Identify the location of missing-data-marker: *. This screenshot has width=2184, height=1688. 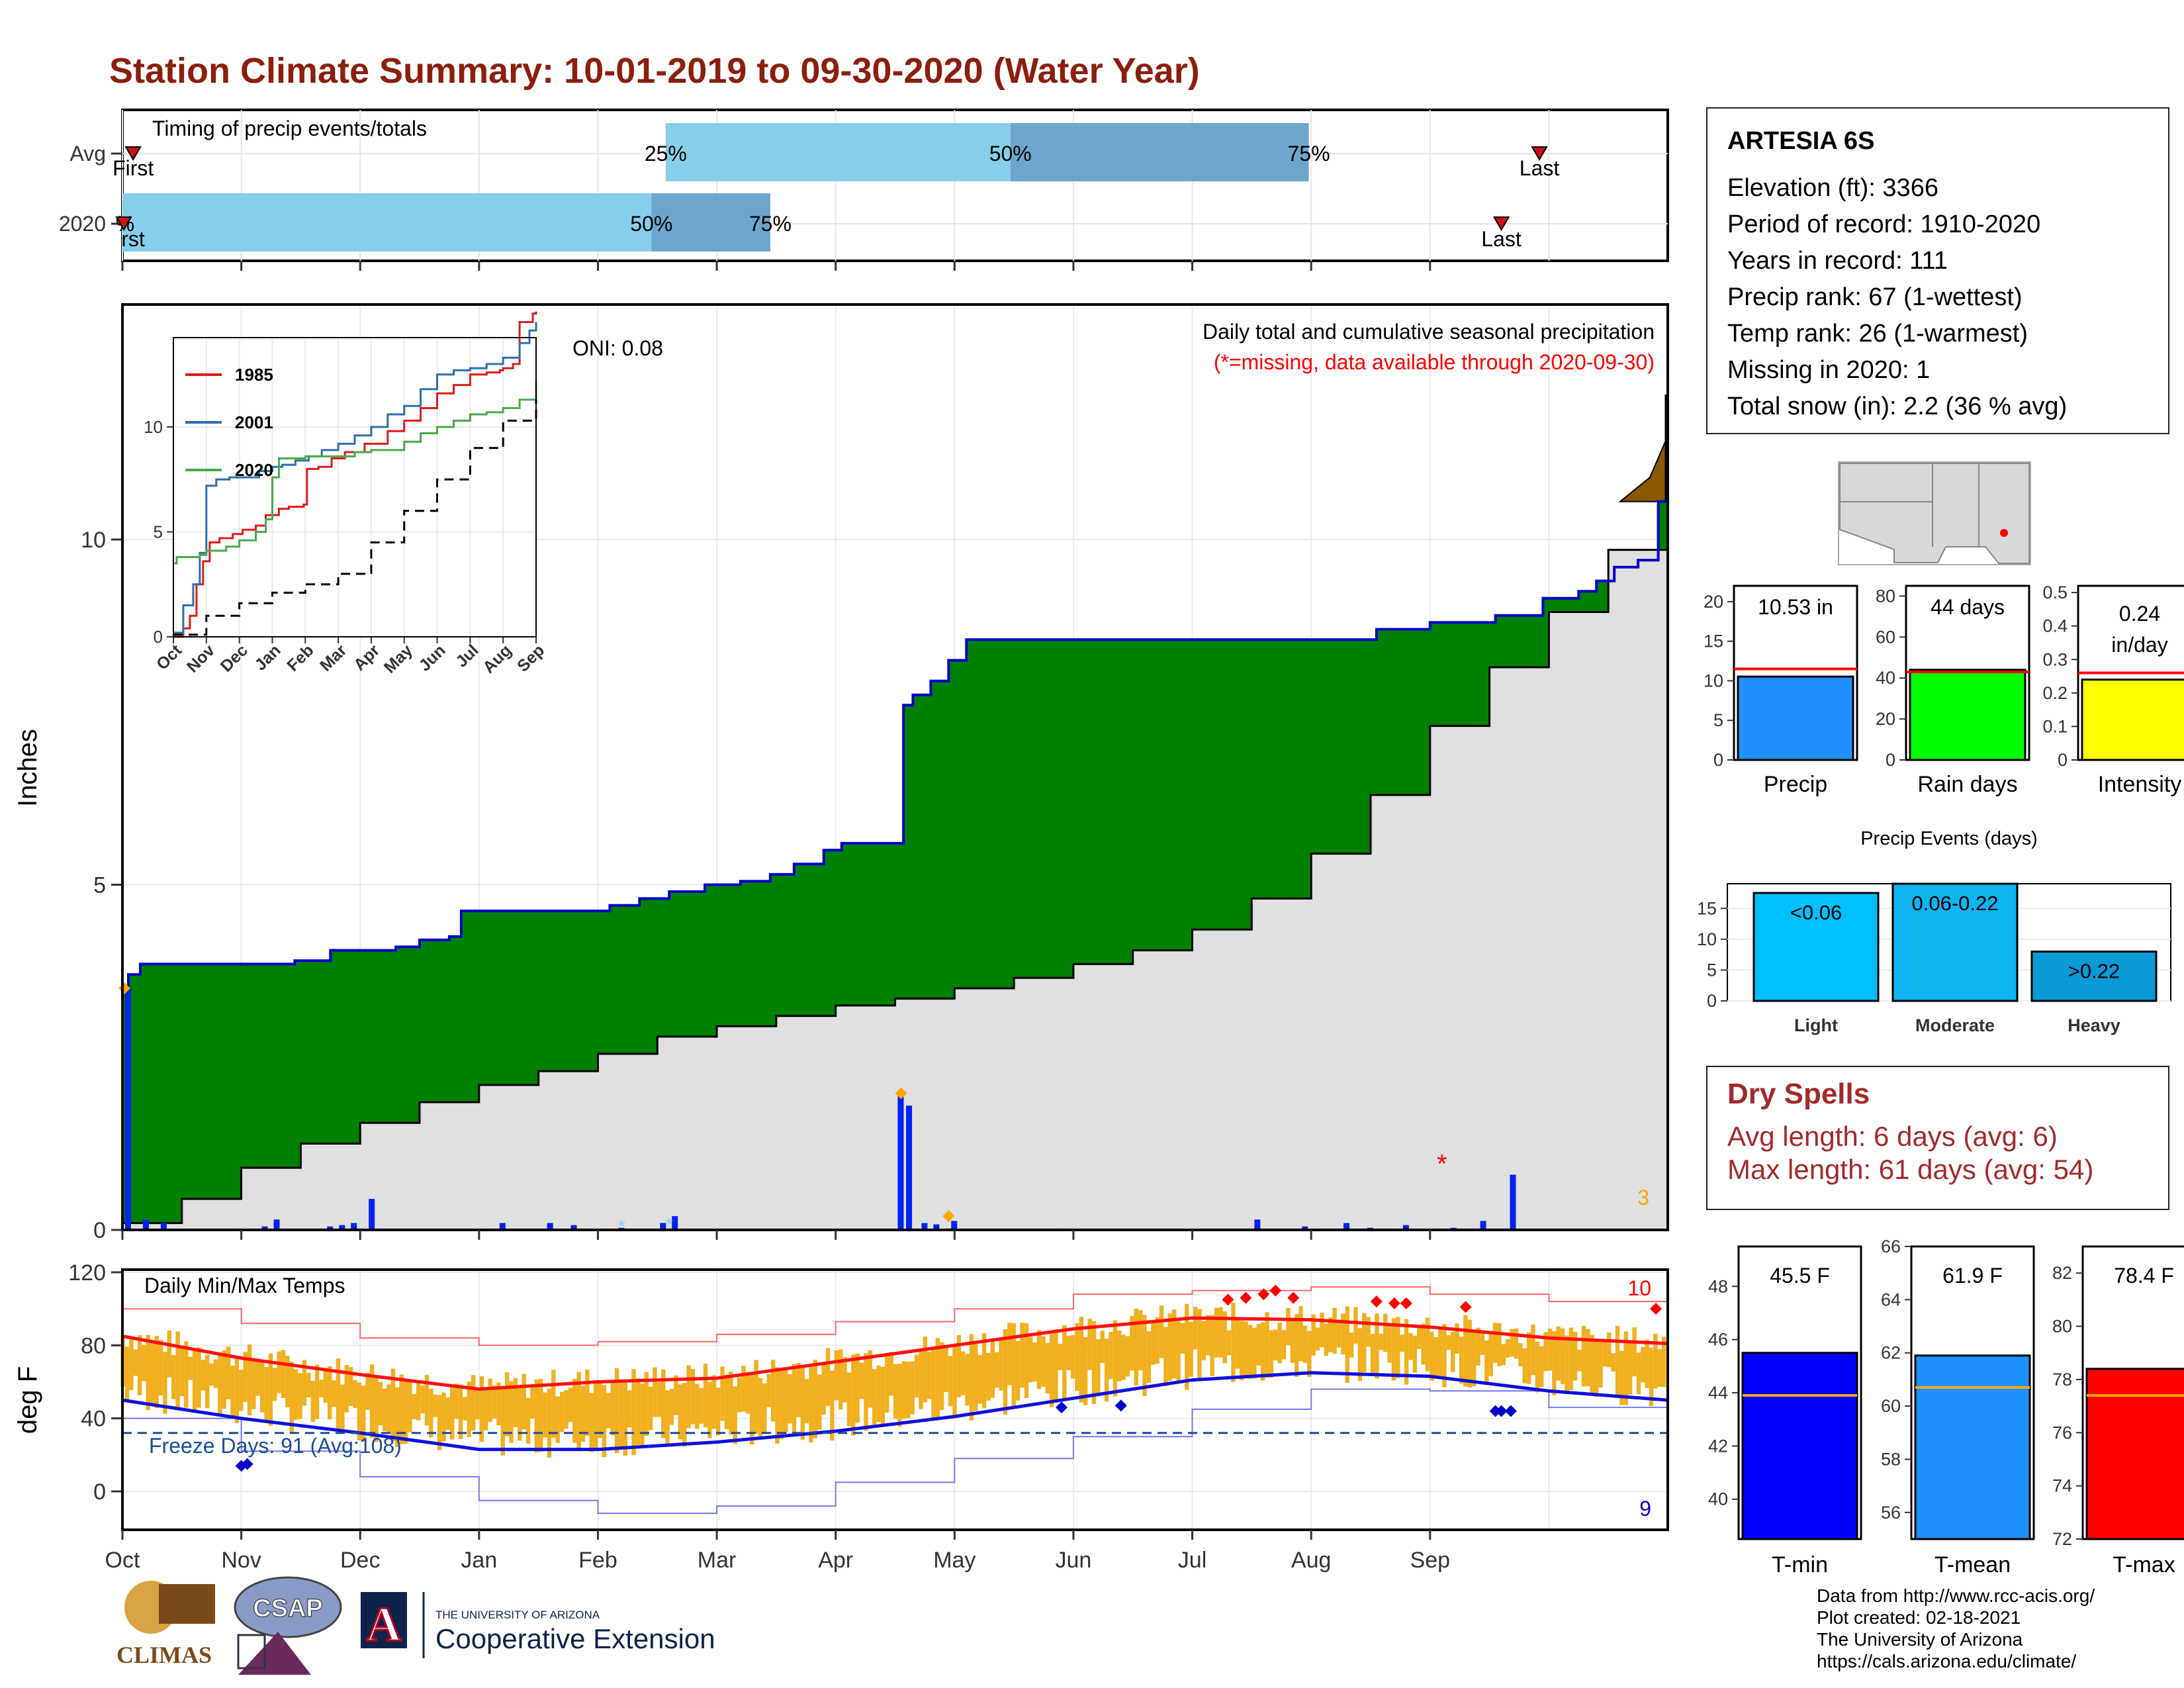
(1442, 1164).